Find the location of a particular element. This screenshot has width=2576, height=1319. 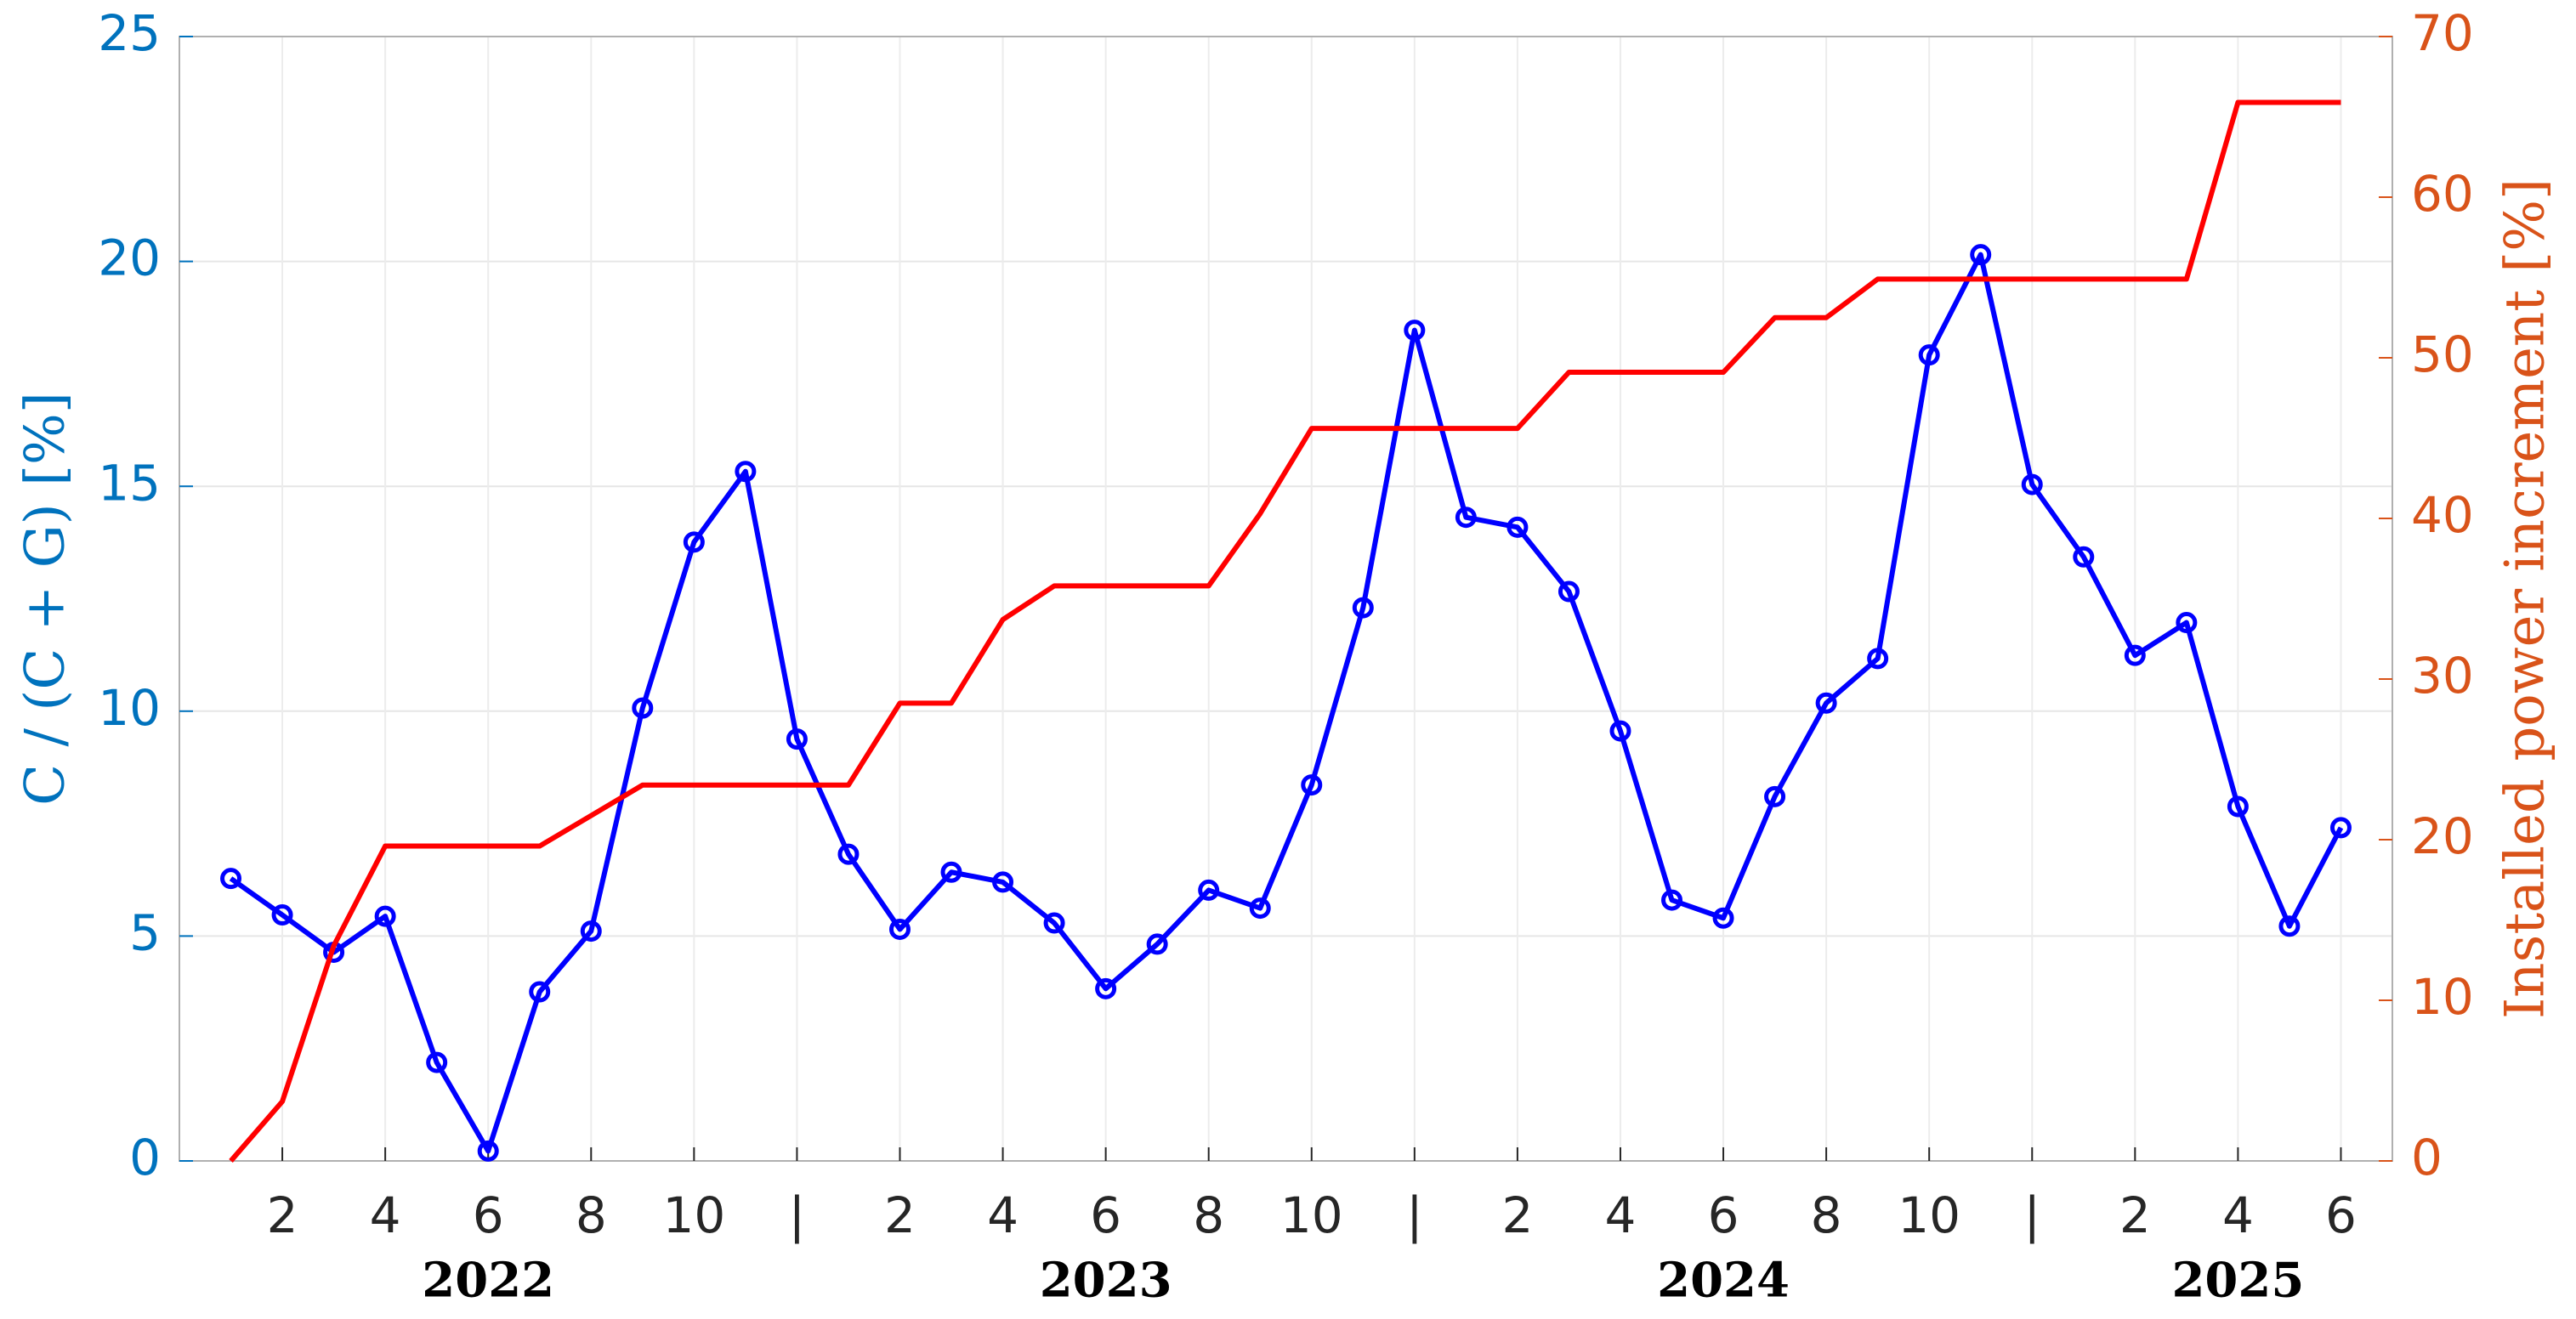

y-tick-label: 10 is located at coordinates (130, 708).